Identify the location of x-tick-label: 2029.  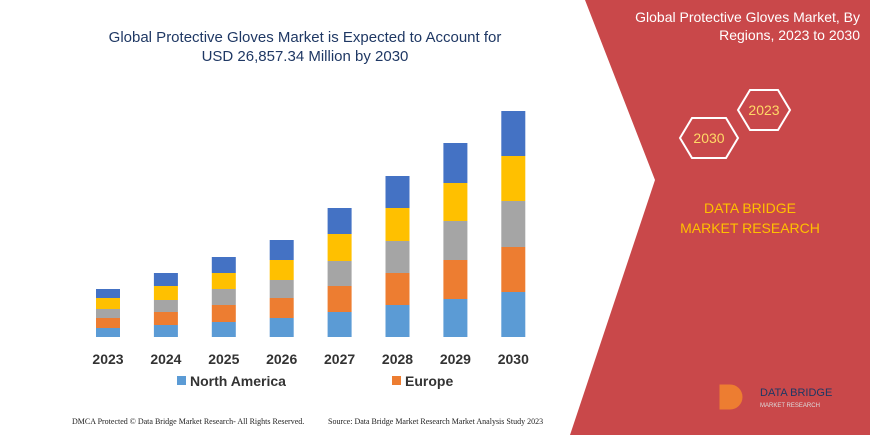
(455, 359).